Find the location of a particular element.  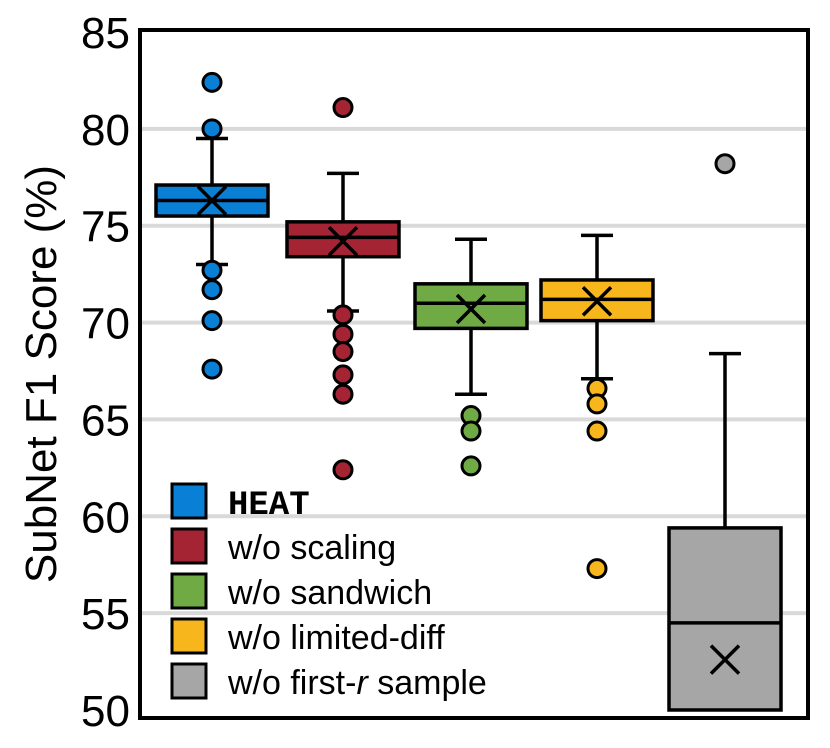

y-tick-label: 70 is located at coordinates (105, 324).